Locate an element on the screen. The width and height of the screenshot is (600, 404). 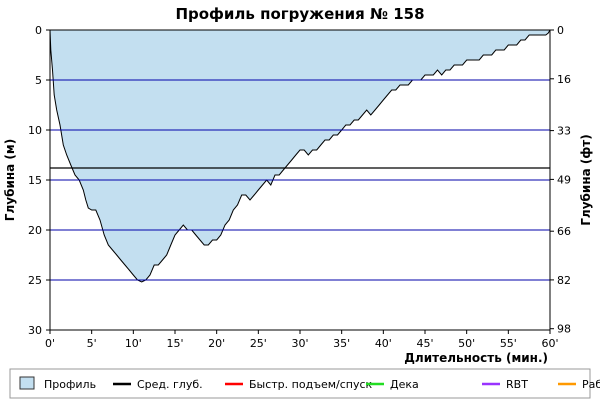
x-tick-label: 5' is located at coordinates (92, 343).